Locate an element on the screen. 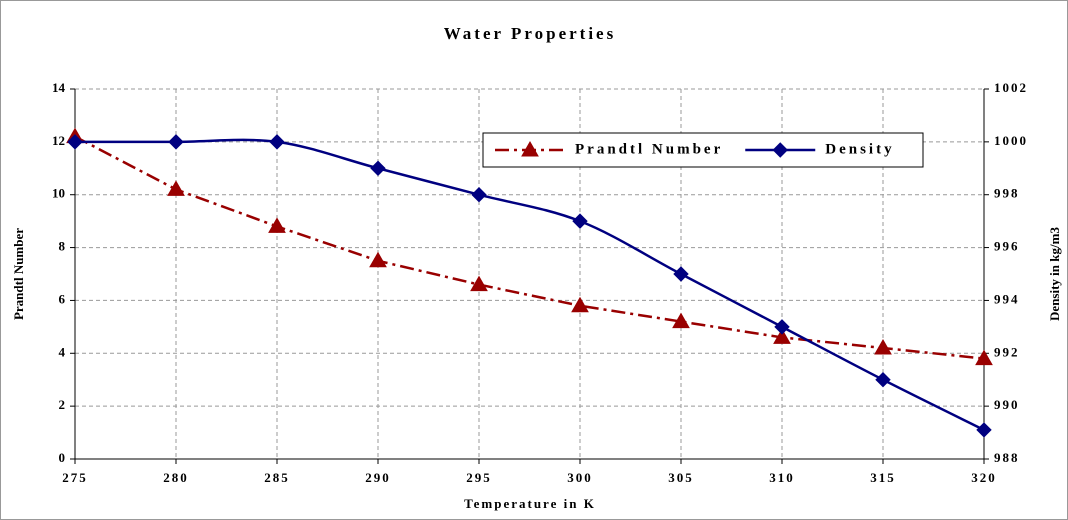 Image resolution: width=1068 pixels, height=520 pixels. x-tick-label: 300 is located at coordinates (580, 477).